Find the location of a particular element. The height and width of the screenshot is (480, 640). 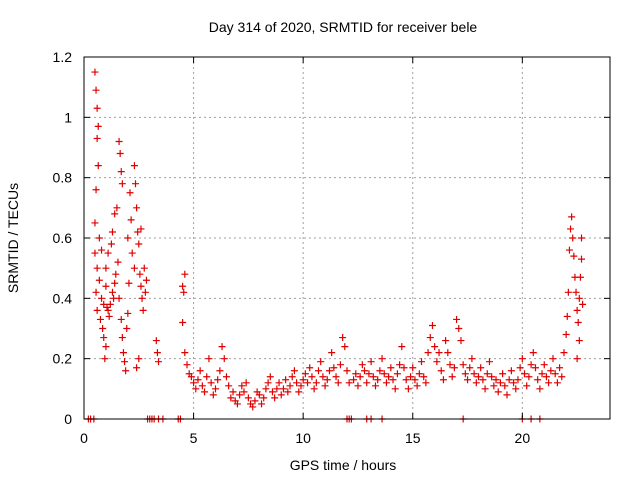

y-tick-label: 0.6 is located at coordinates (63, 238).